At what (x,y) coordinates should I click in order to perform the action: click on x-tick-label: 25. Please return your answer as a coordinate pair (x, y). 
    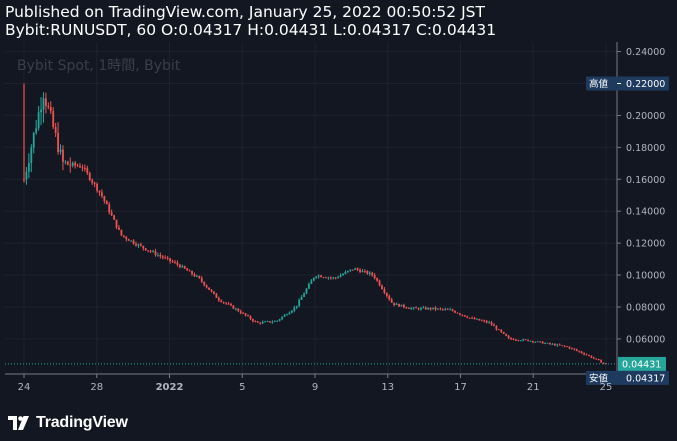
    Looking at the image, I should click on (606, 387).